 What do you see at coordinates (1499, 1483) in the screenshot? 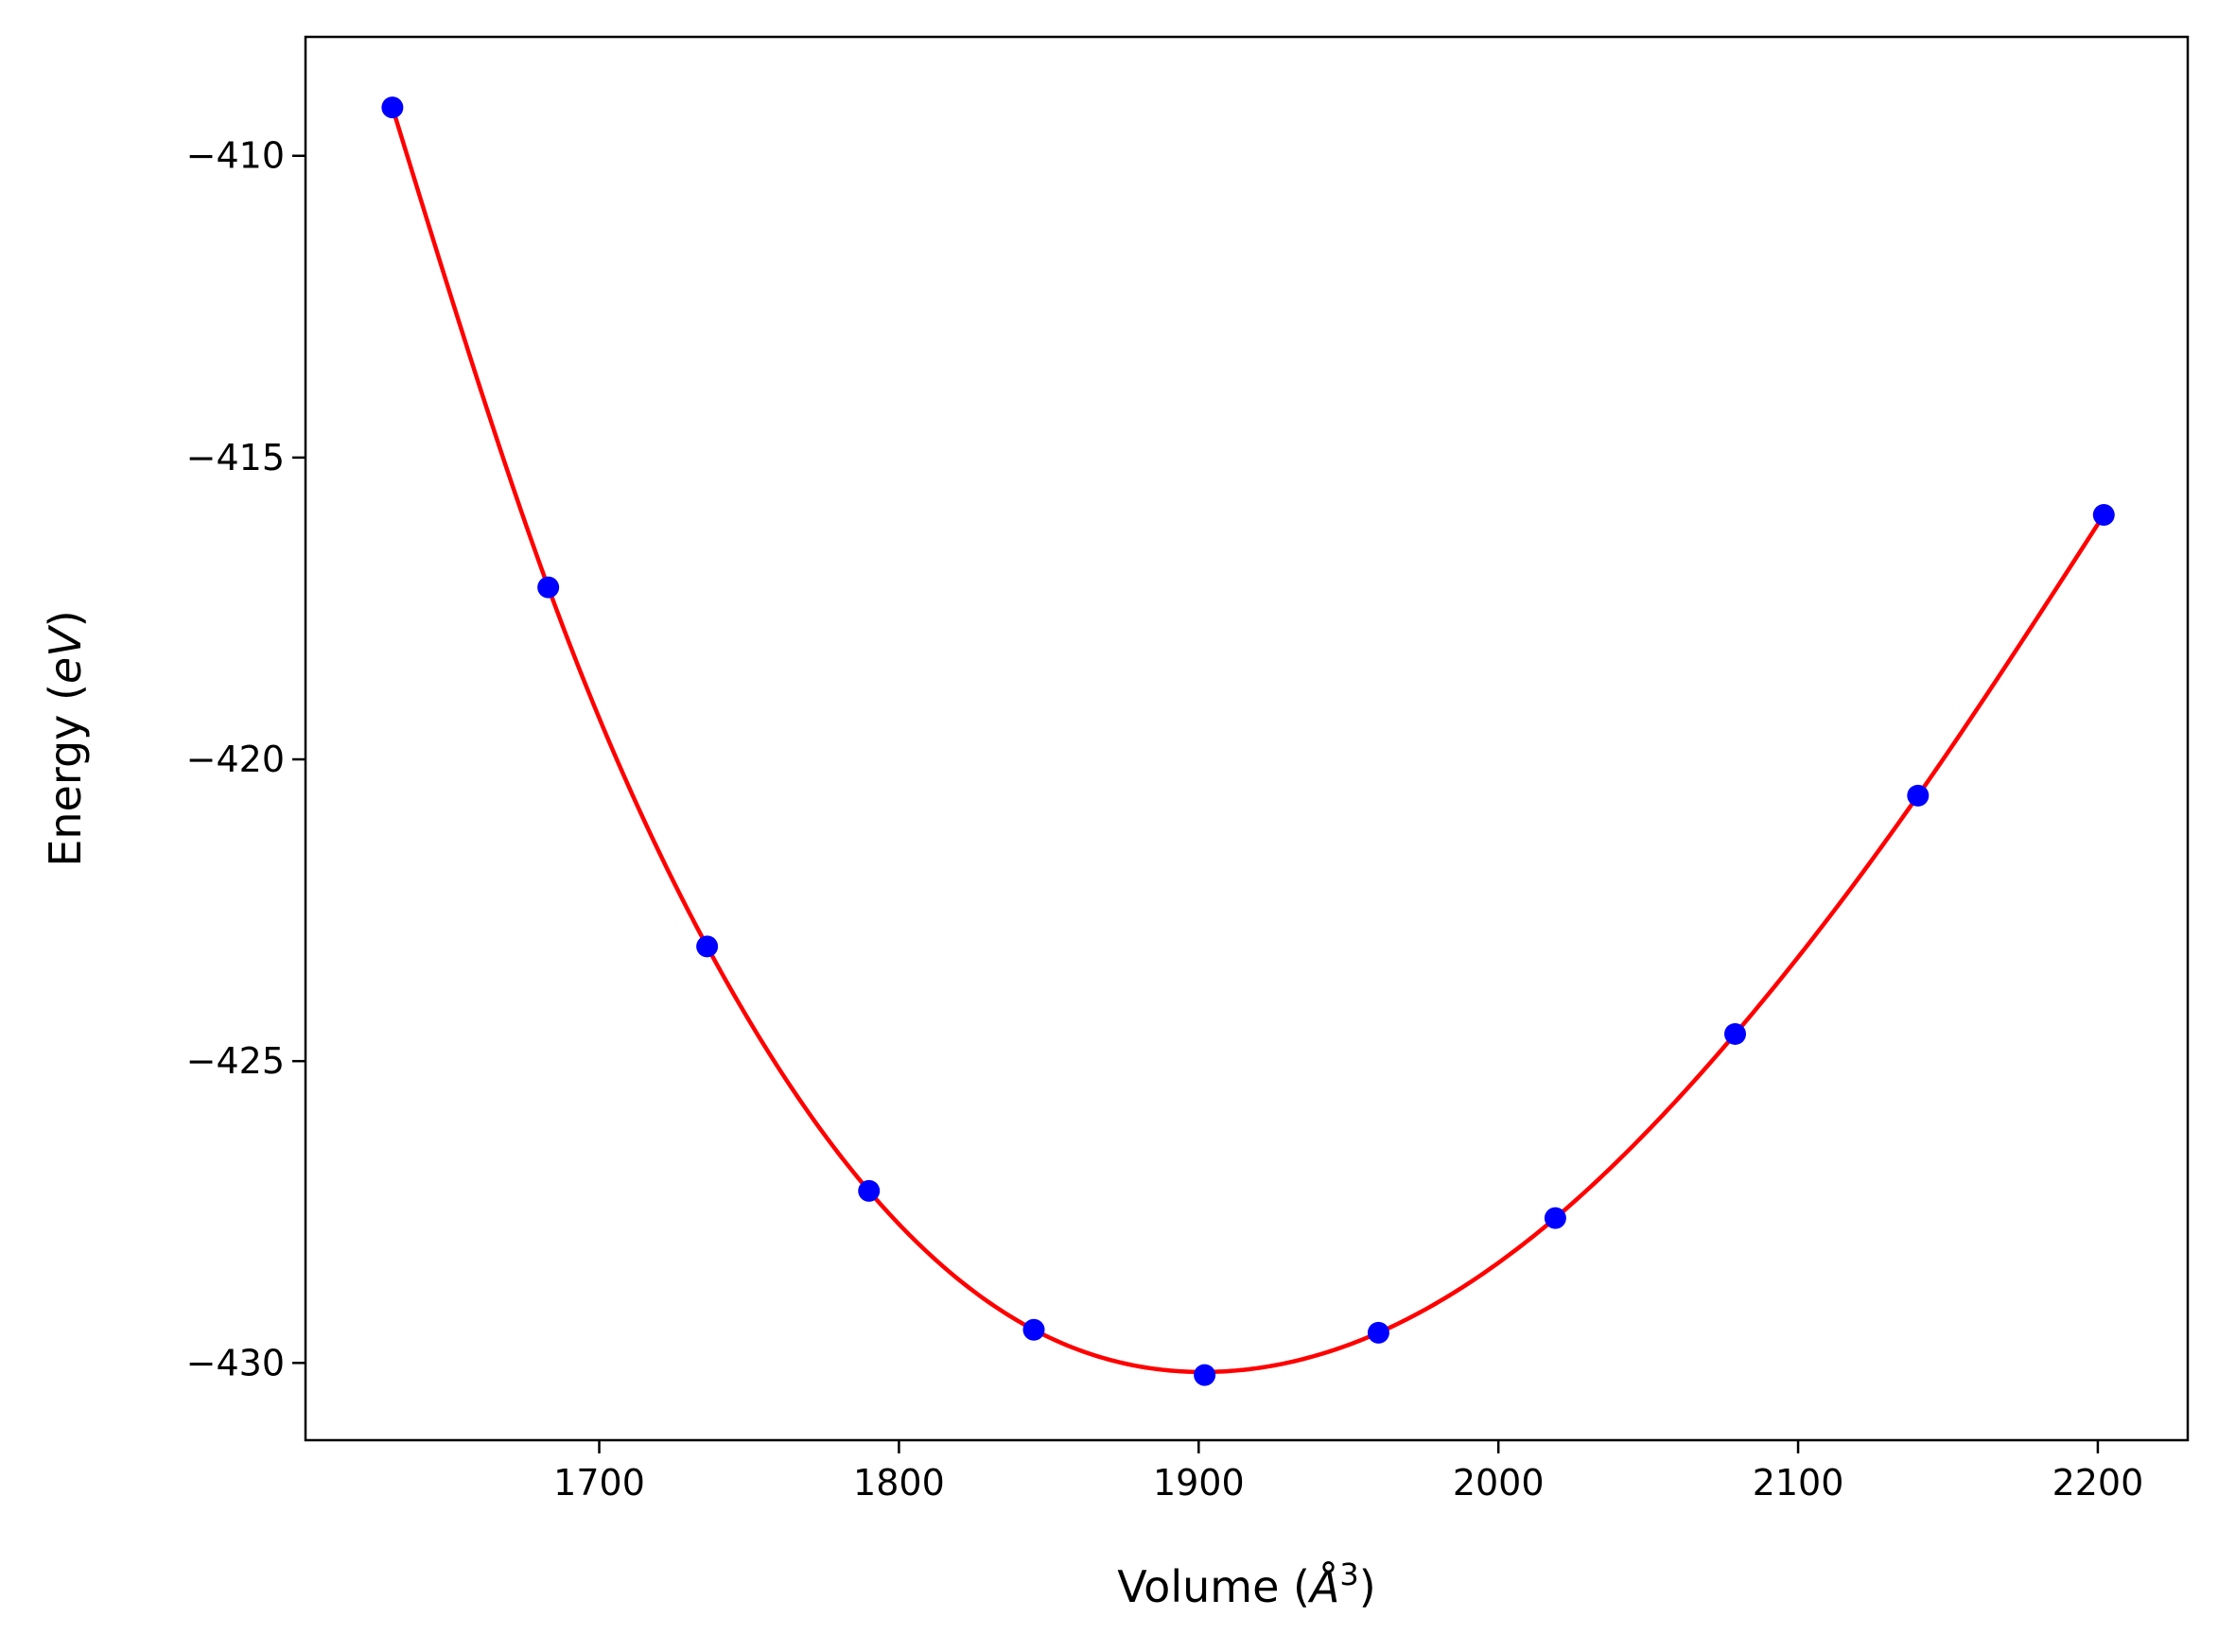
I see `x-tick-label: 2000` at bounding box center [1499, 1483].